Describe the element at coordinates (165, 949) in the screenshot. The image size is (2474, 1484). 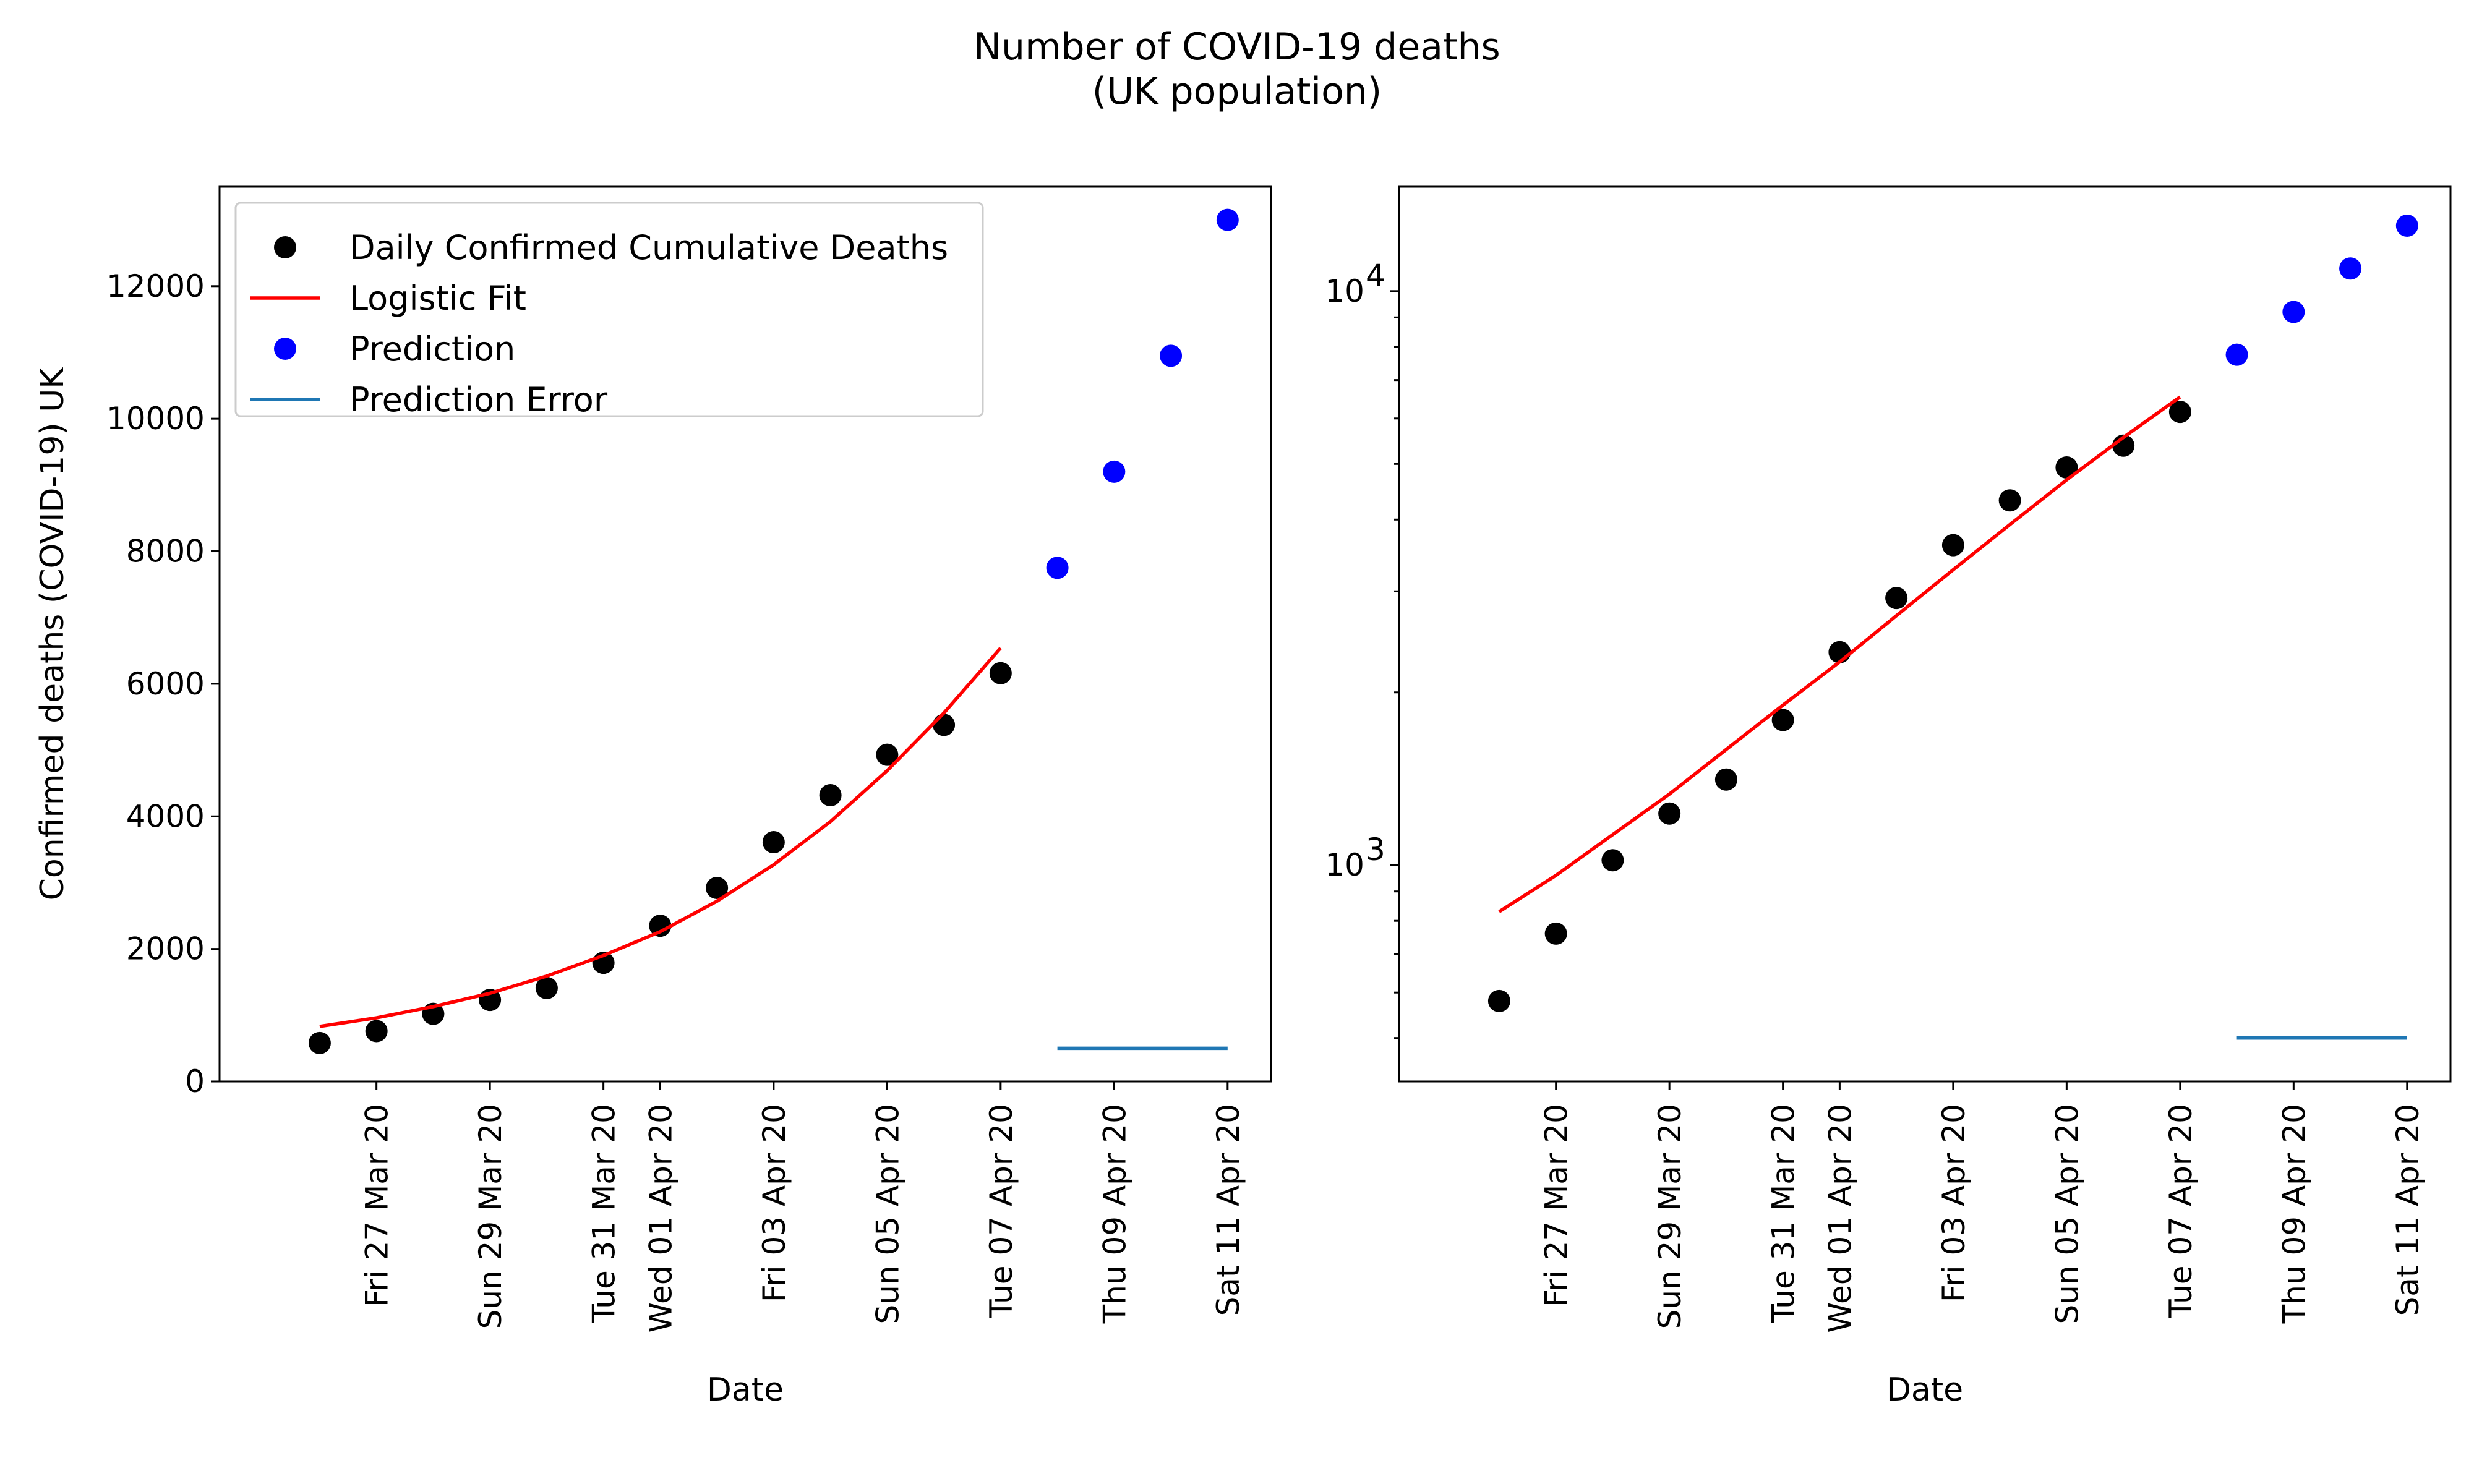
I see `y-tick-label: 2000` at that location.